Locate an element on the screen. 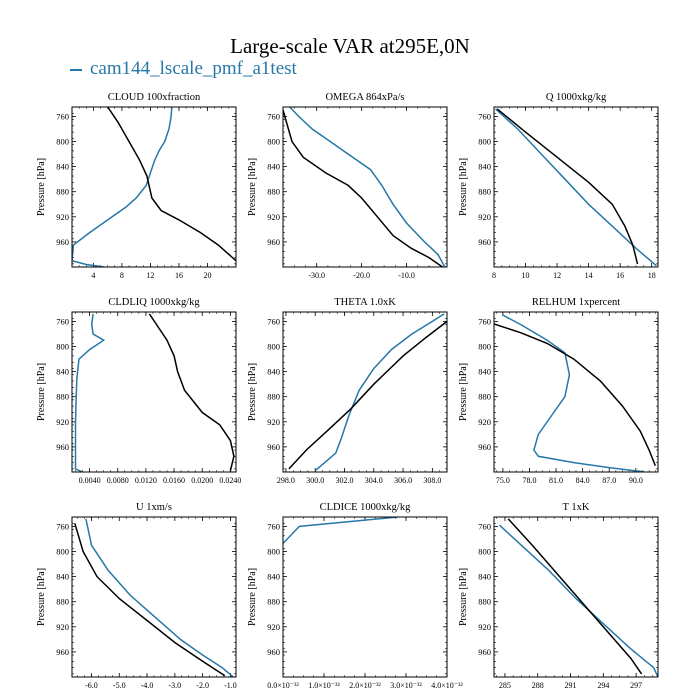 This screenshot has height=700, width=700. x-tick-label: 20 is located at coordinates (207, 275).